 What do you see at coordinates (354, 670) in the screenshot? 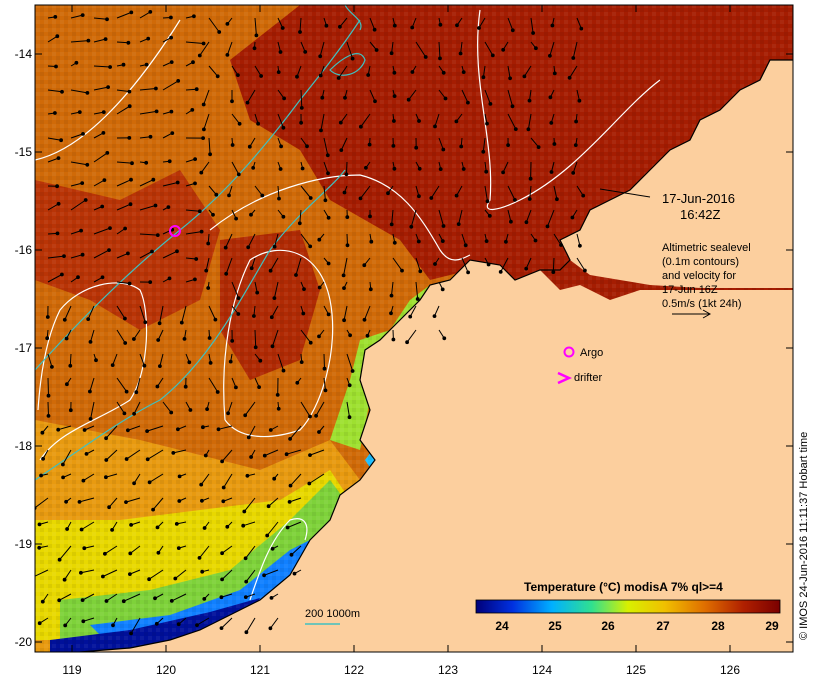
I see `lon-tick-label: 122` at bounding box center [354, 670].